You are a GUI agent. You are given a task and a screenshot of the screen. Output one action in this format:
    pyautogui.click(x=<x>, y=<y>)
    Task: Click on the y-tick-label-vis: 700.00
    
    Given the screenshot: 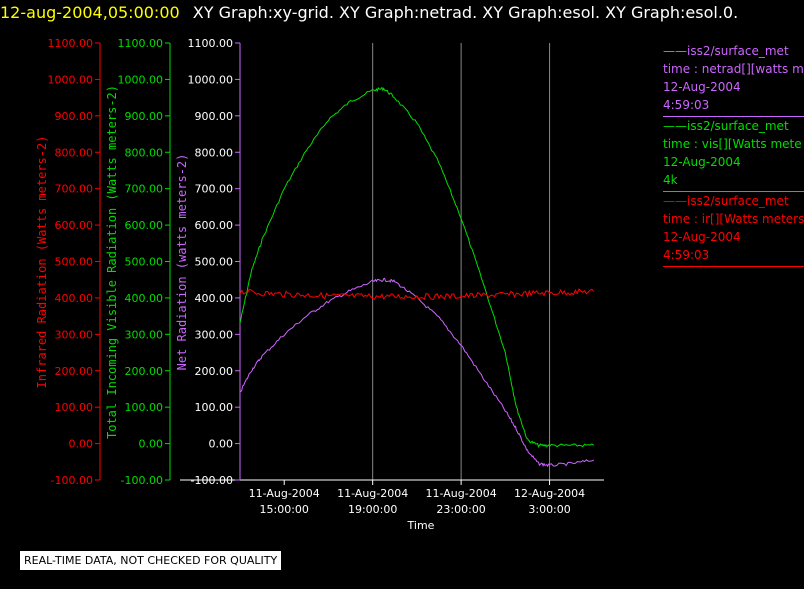 What is the action you would take?
    pyautogui.click(x=144, y=189)
    